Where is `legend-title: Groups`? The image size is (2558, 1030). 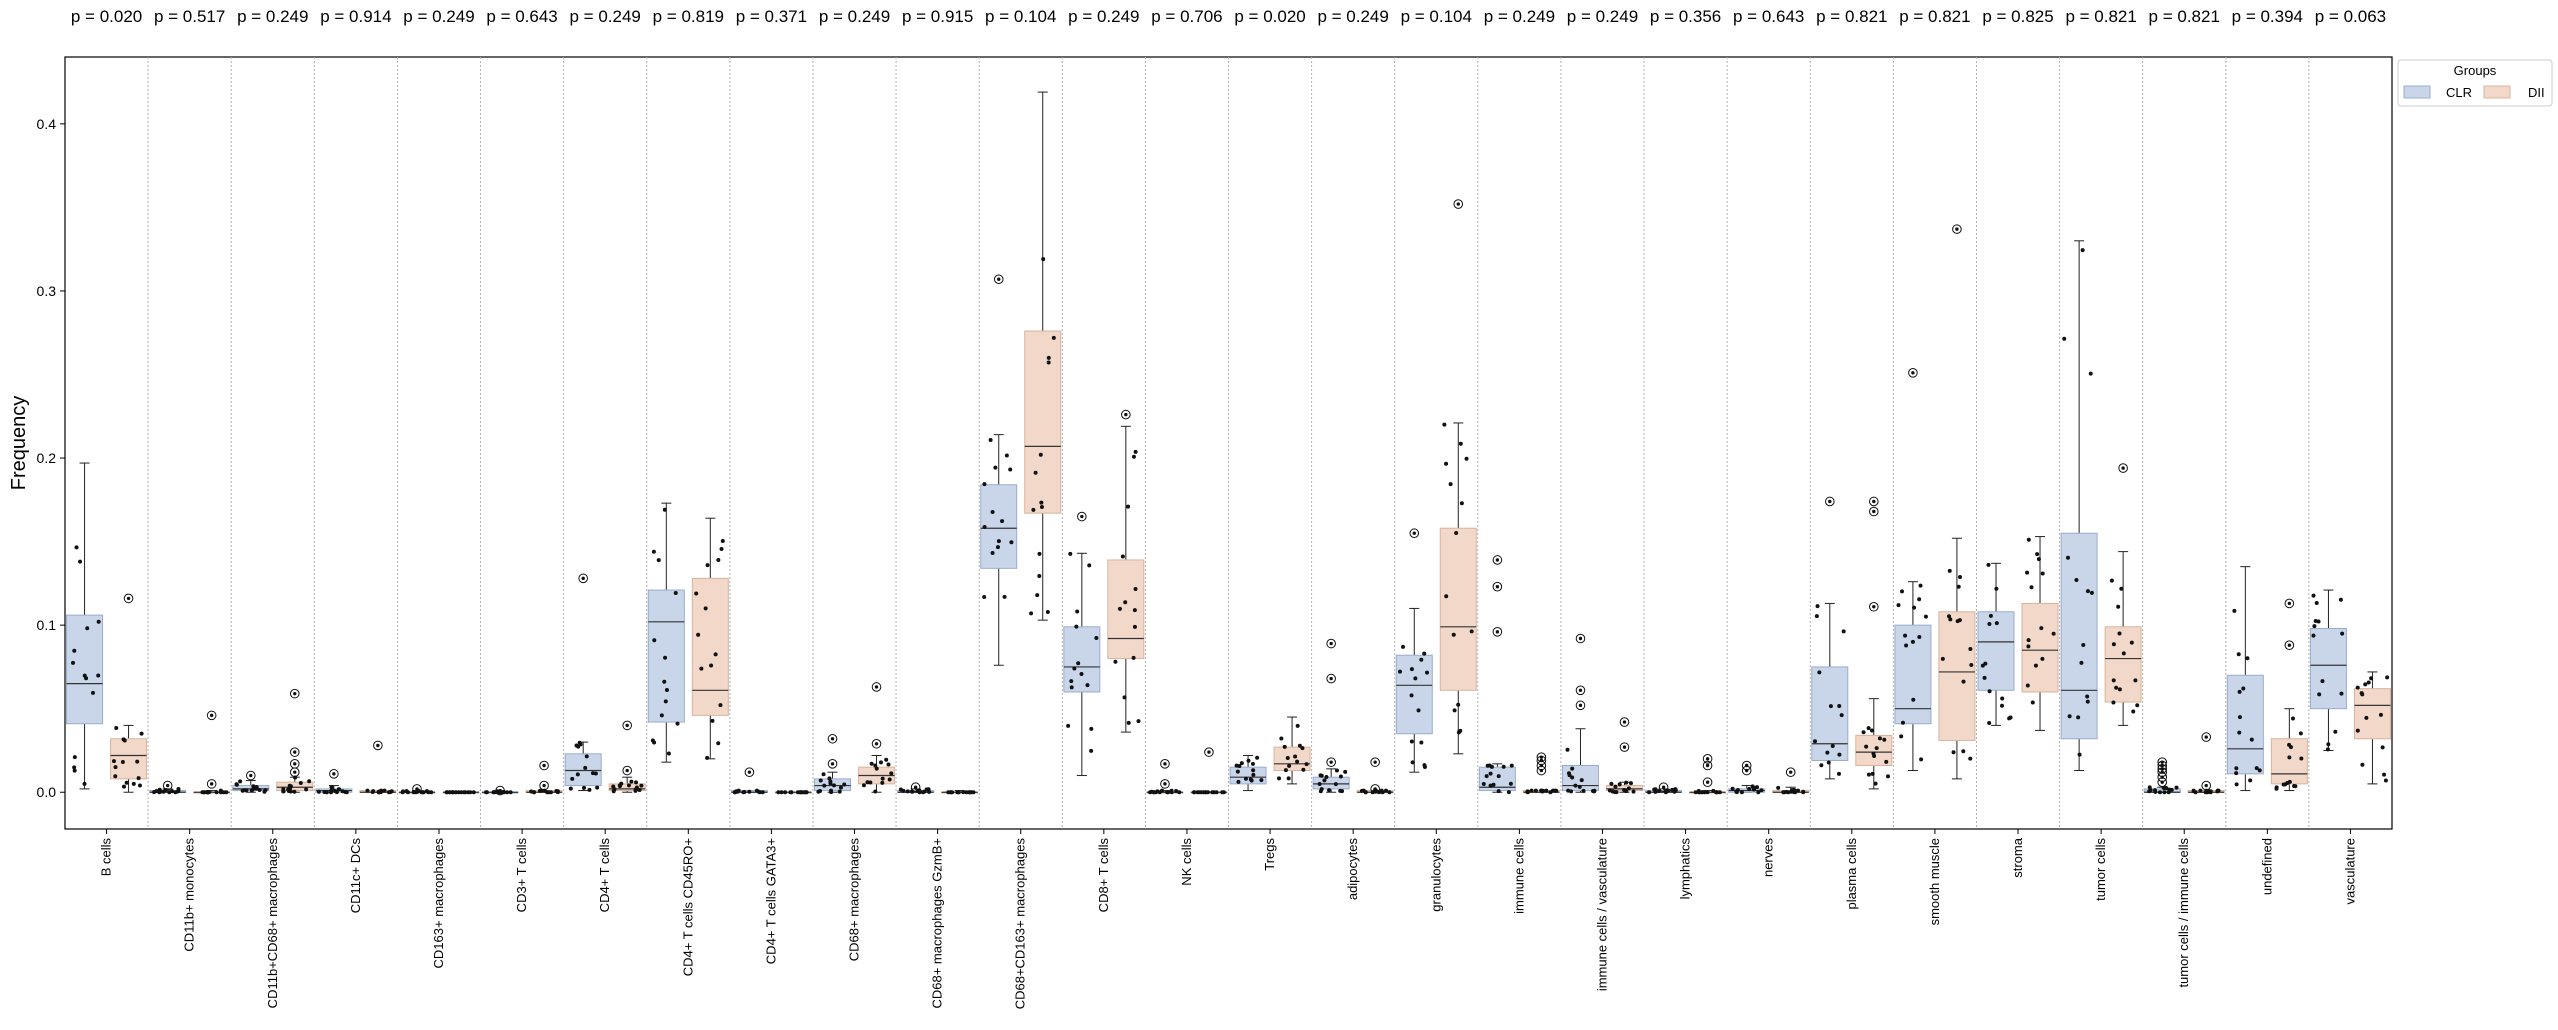 legend-title: Groups is located at coordinates (2475, 70).